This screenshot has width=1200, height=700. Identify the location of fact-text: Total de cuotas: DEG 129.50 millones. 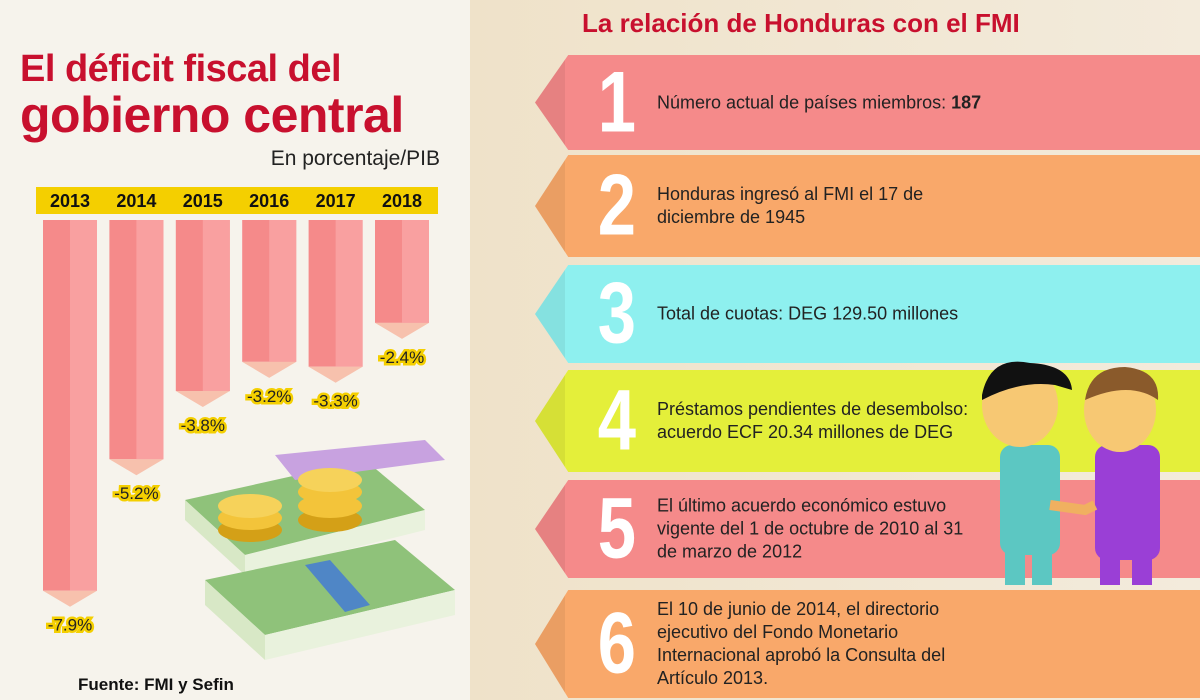
(808, 313).